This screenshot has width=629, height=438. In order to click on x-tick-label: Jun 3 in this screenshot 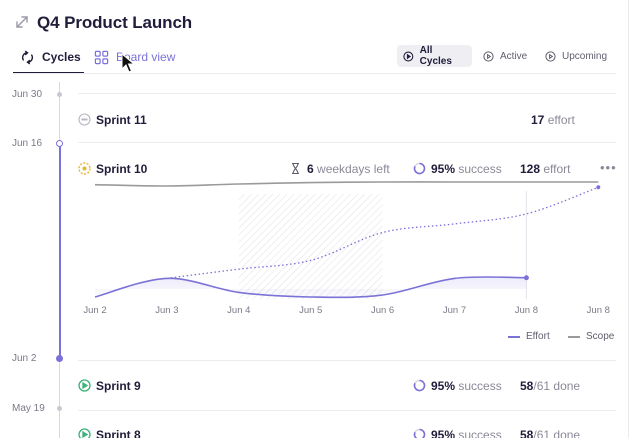, I will do `click(166, 310)`.